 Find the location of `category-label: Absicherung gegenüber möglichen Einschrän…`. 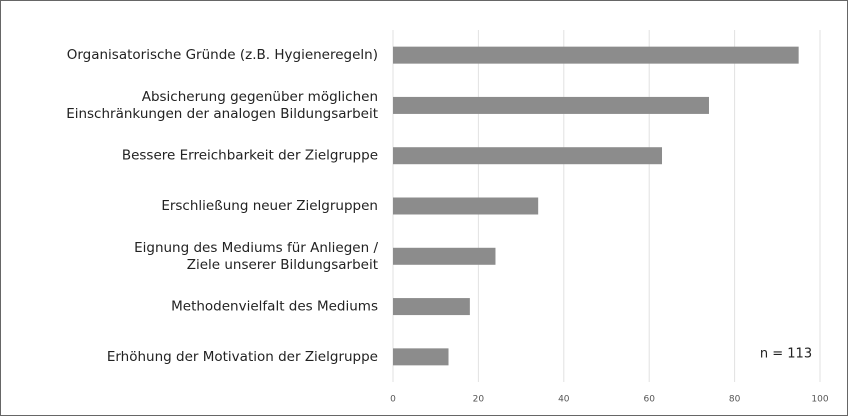

category-label: Absicherung gegenüber möglichen Einschrän… is located at coordinates (222, 105).